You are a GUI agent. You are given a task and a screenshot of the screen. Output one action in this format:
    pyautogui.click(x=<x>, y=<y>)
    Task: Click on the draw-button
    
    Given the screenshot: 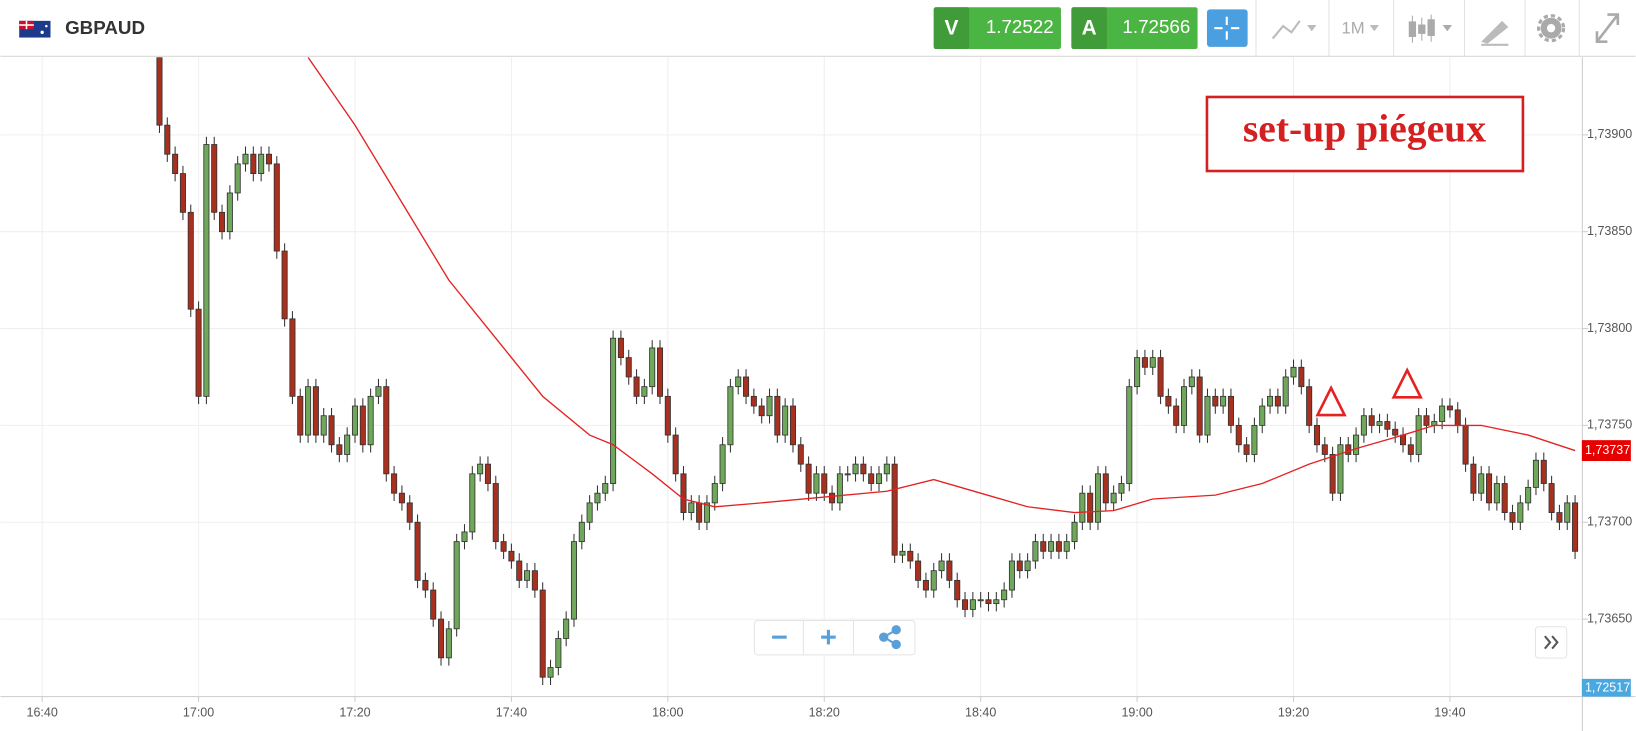 What is the action you would take?
    pyautogui.click(x=1495, y=33)
    